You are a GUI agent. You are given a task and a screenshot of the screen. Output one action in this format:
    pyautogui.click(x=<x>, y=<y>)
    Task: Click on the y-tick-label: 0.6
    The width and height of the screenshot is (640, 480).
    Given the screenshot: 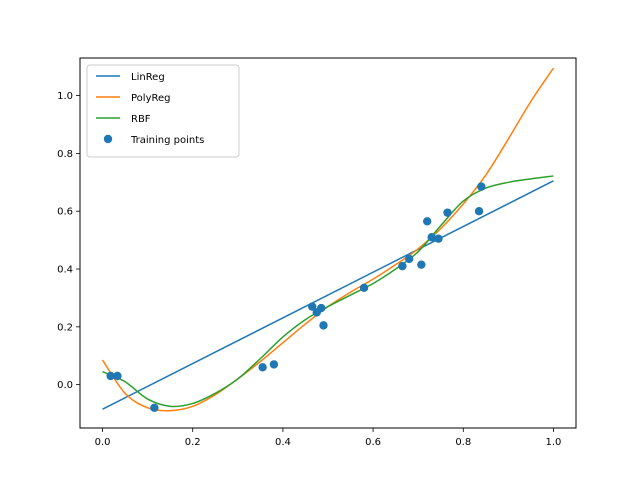 What is the action you would take?
    pyautogui.click(x=65, y=212)
    